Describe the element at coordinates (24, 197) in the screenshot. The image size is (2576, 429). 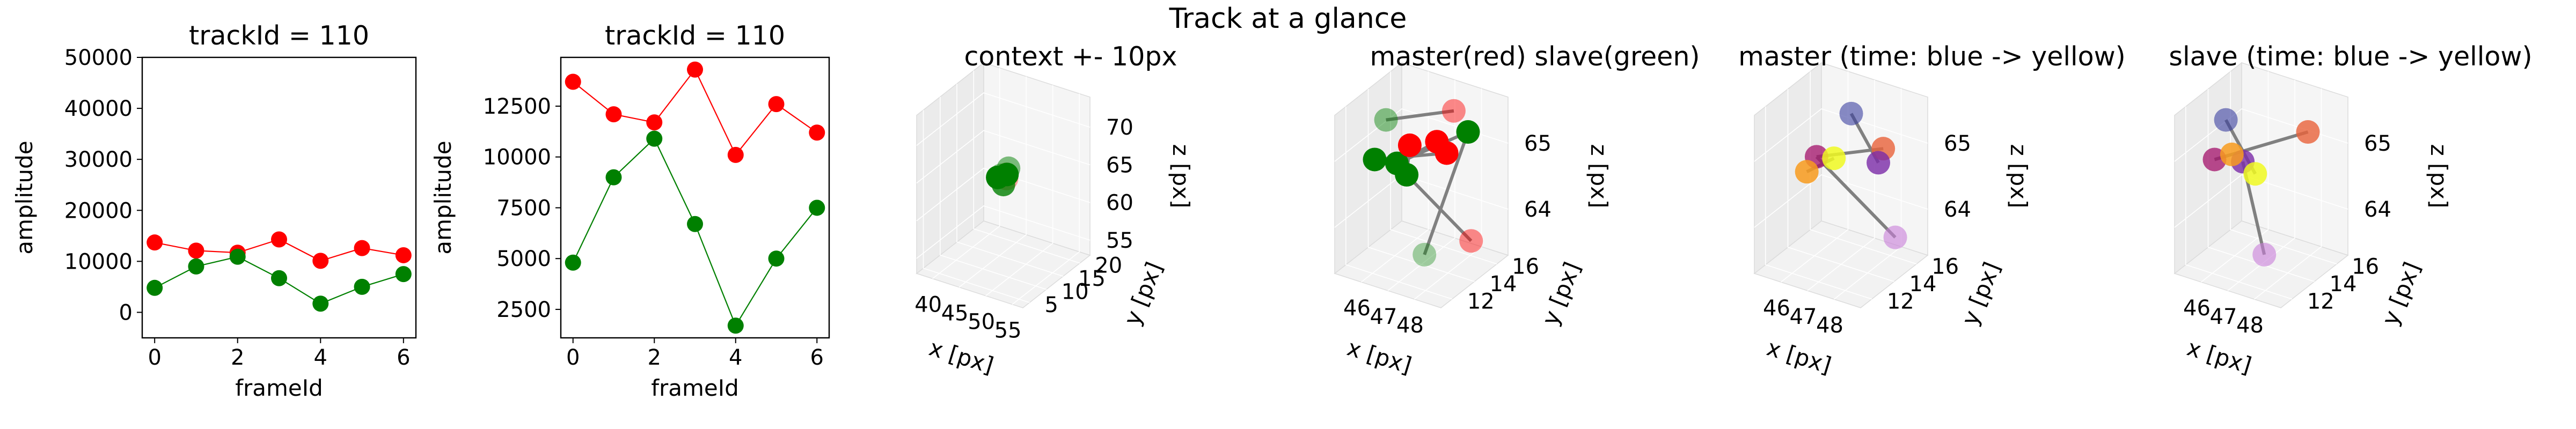
I see `y-axis-label: amplitude` at that location.